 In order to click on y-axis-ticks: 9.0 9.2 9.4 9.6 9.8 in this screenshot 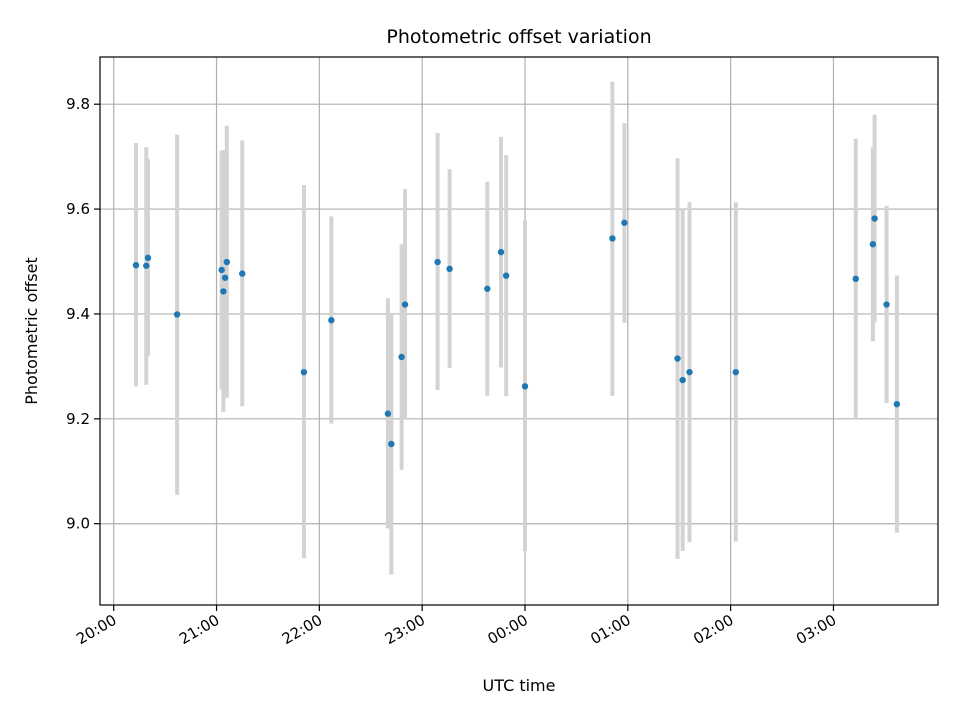, I will do `click(83, 314)`.